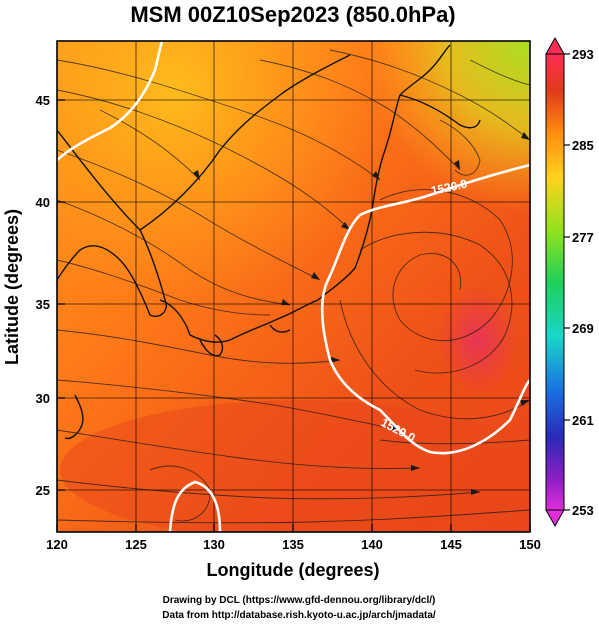 The height and width of the screenshot is (625, 599). Describe the element at coordinates (57, 544) in the screenshot. I see `x-tick-label: 120` at that location.